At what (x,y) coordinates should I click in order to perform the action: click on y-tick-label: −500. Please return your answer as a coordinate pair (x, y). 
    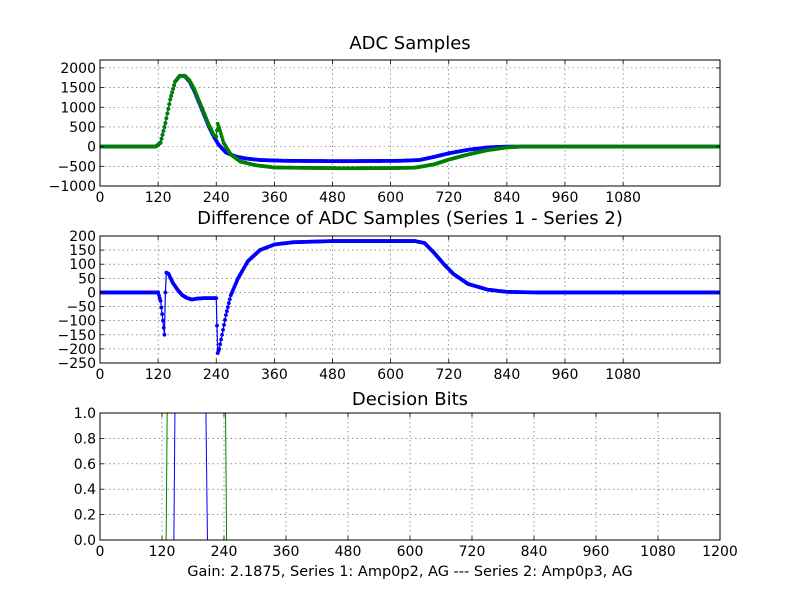
    Looking at the image, I should click on (77, 167).